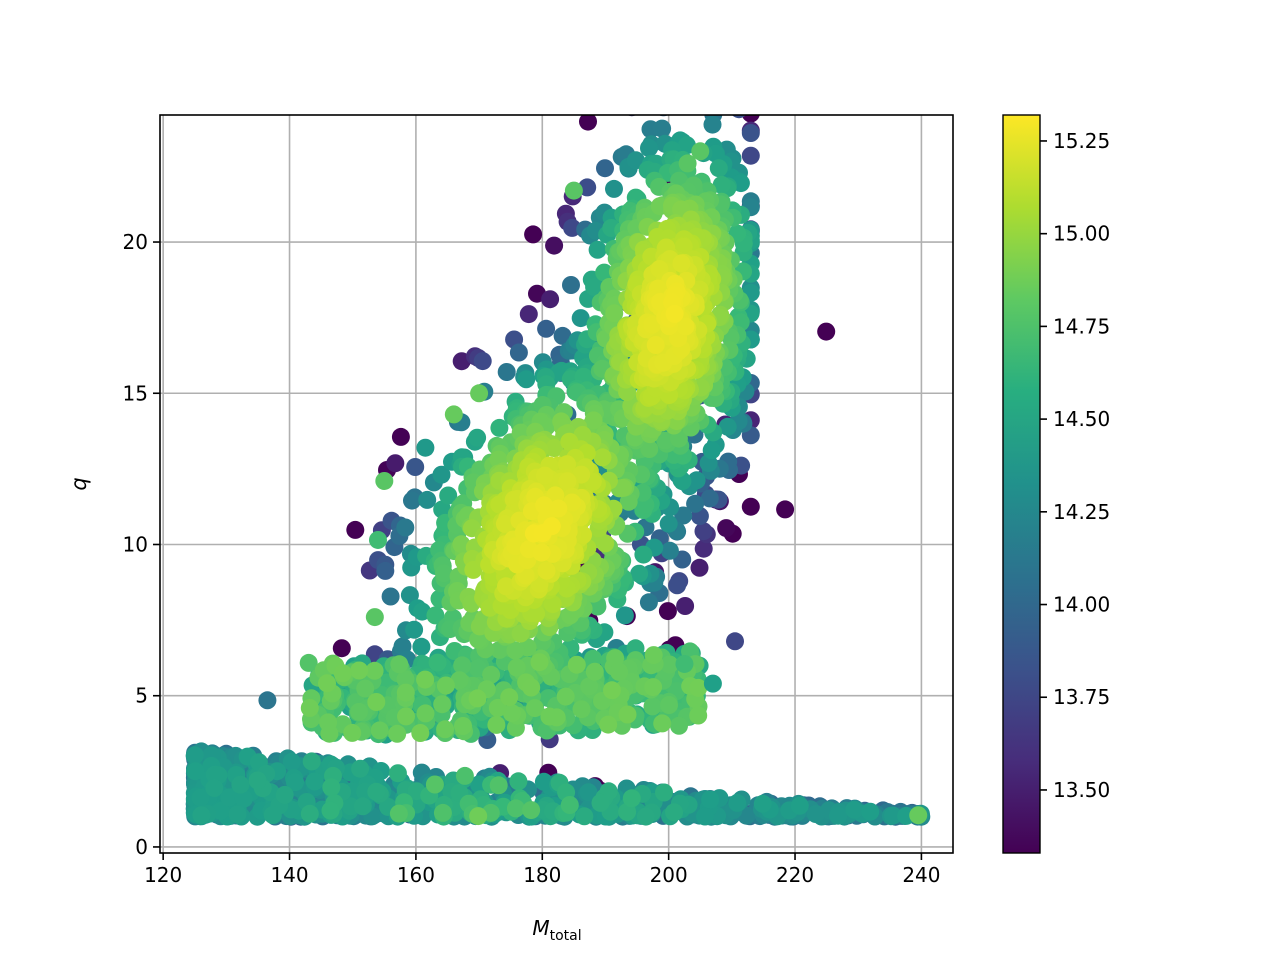 Image resolution: width=1280 pixels, height=960 pixels. Describe the element at coordinates (795, 875) in the screenshot. I see `x-tick-label-5: 220` at that location.